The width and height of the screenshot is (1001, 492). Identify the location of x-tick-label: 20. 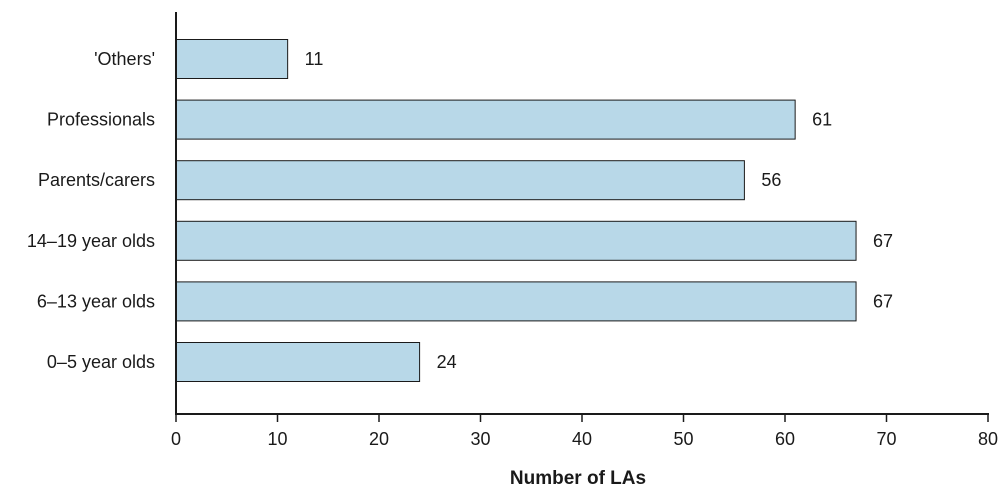
(379, 439).